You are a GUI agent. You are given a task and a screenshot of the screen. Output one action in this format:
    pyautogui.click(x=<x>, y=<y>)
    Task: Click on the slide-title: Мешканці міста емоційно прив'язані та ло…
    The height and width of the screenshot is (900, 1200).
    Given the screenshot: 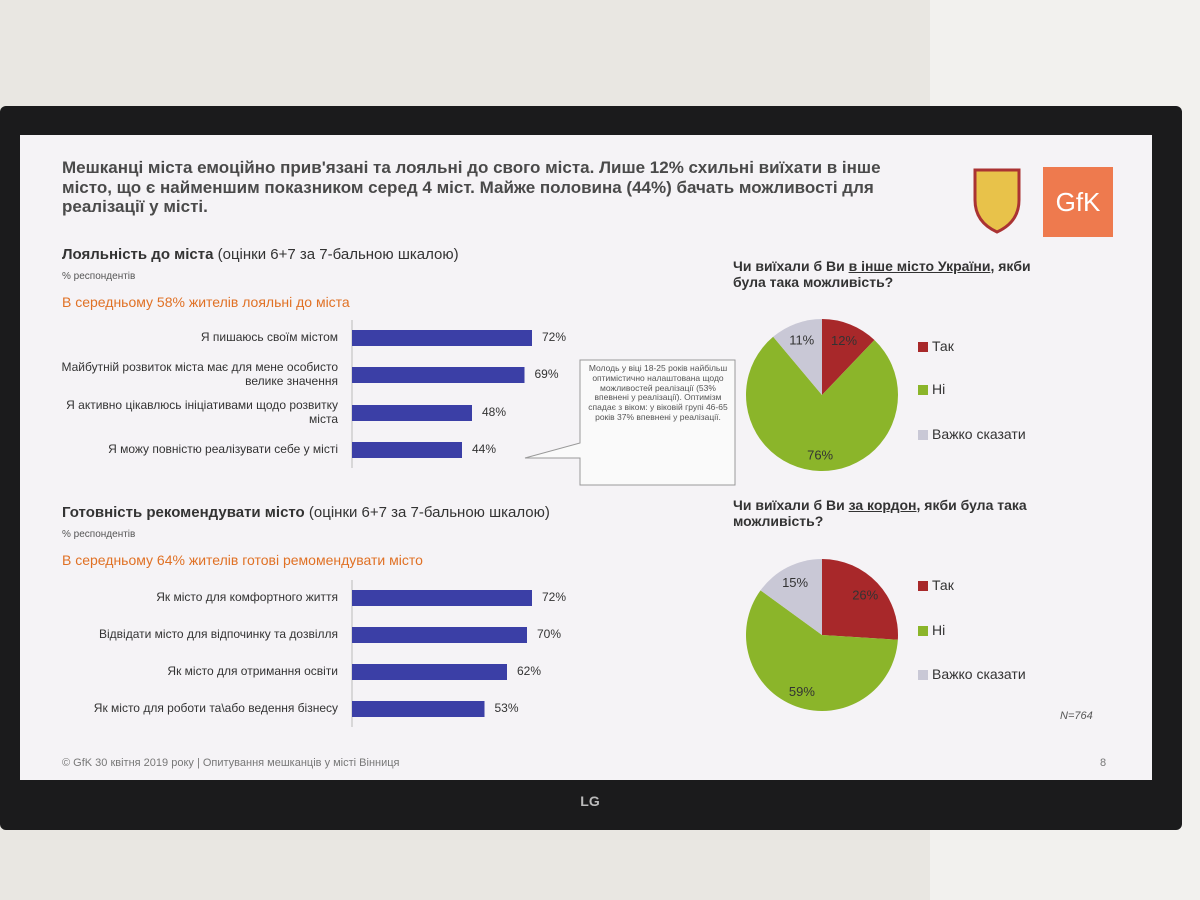 What is the action you would take?
    pyautogui.click(x=471, y=187)
    